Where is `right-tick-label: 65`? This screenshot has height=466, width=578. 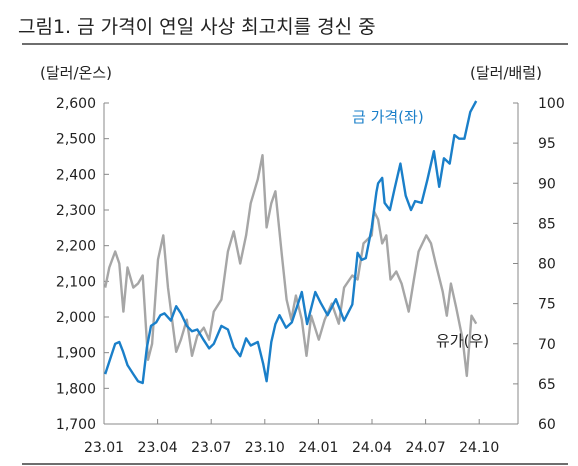
right-tick-label: 65 is located at coordinates (547, 385).